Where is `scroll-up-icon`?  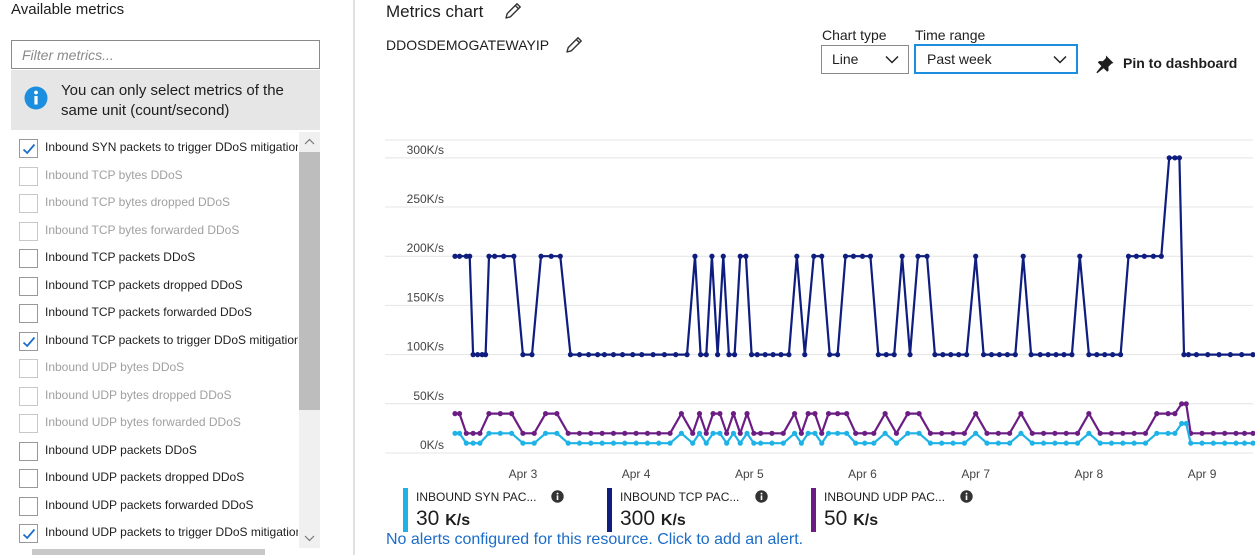
scroll-up-icon is located at coordinates (309, 142).